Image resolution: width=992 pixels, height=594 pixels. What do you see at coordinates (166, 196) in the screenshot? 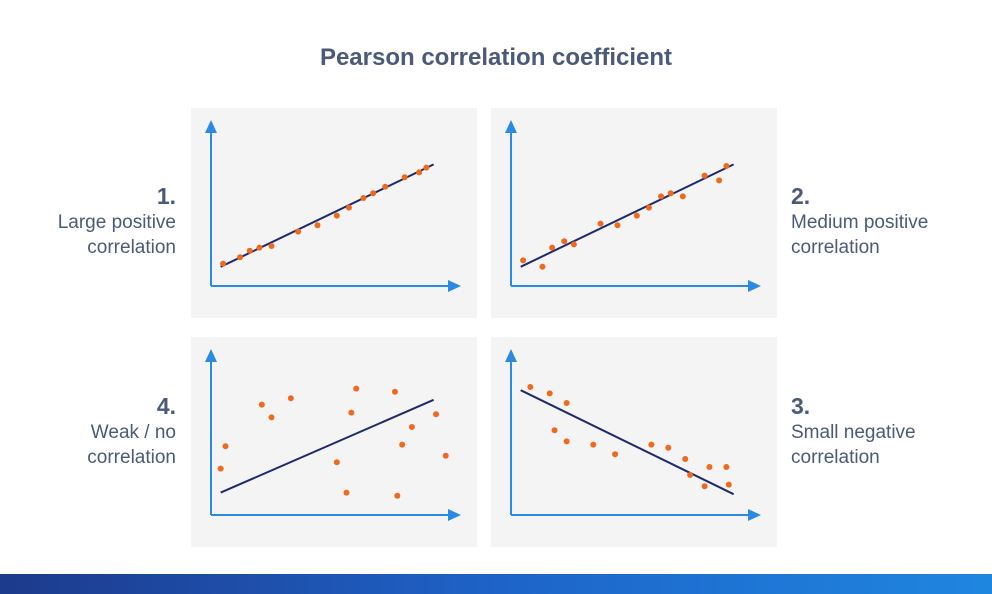
I see `label-number: 1.` at bounding box center [166, 196].